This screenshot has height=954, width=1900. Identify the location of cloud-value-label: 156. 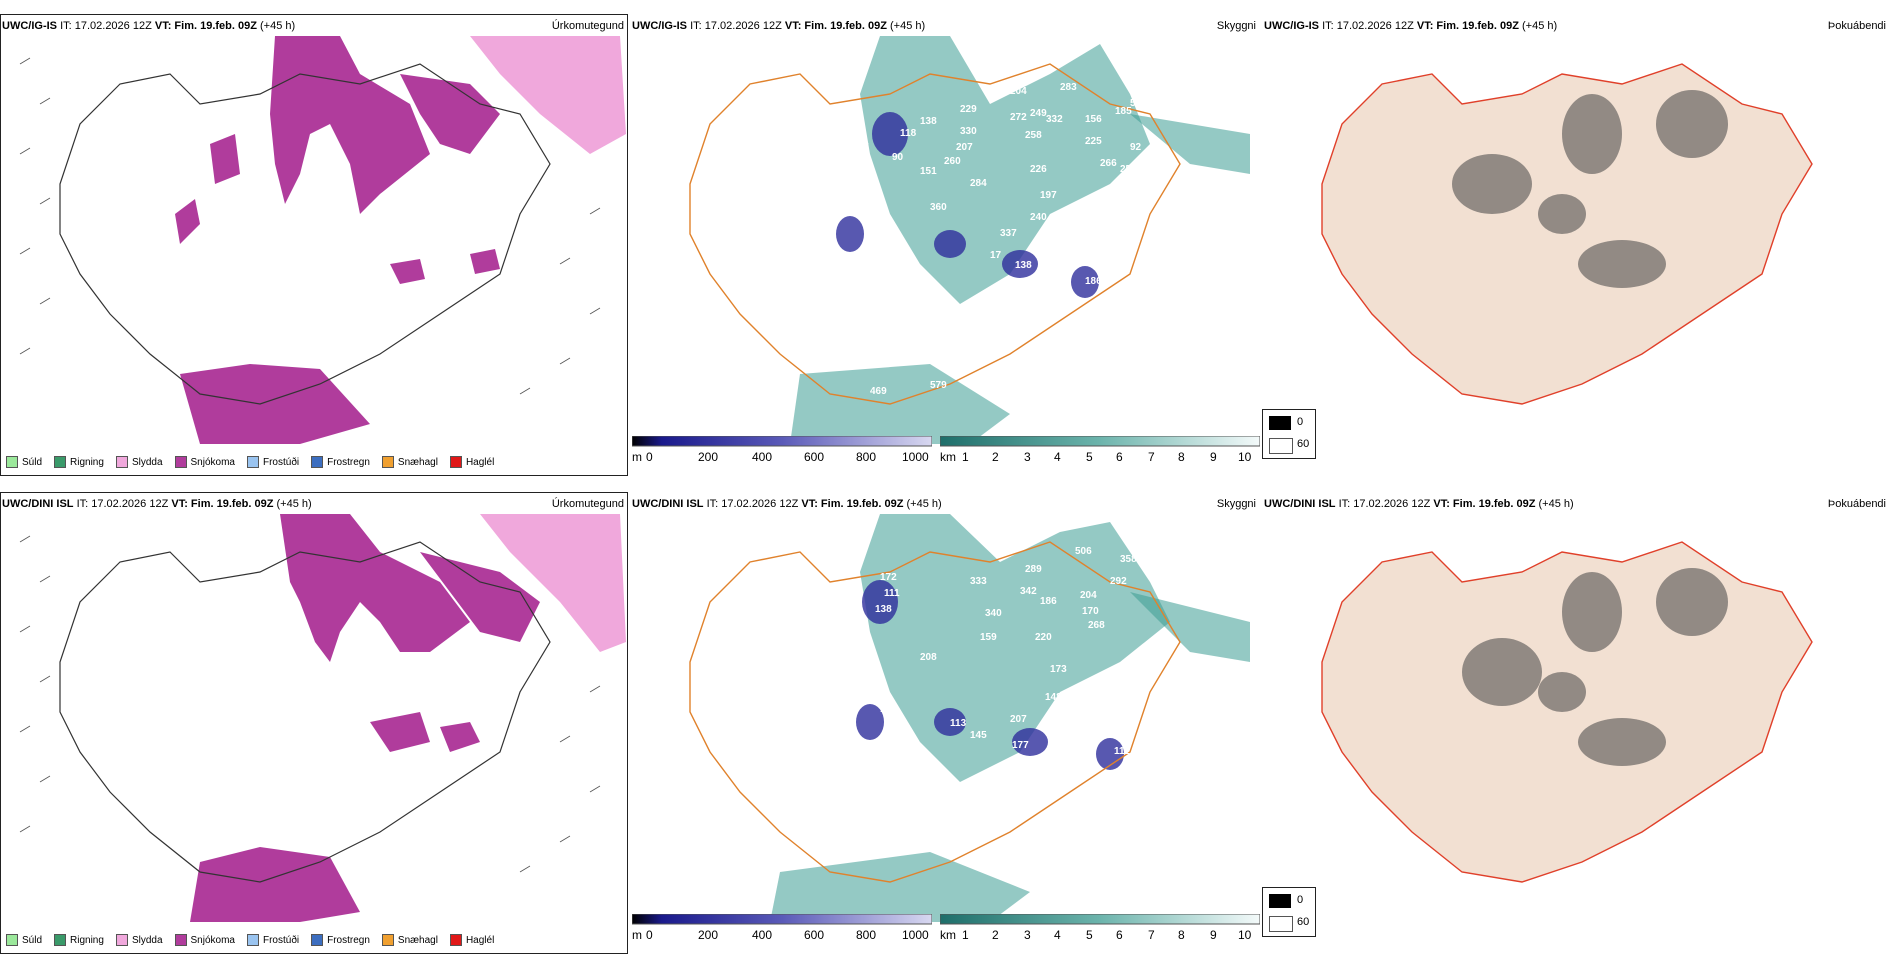
(1093, 119).